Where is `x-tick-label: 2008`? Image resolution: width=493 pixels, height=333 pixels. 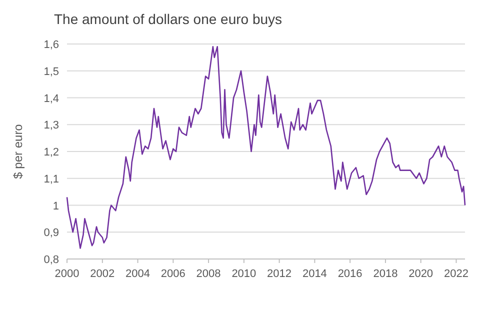 x-tick-label: 2008 is located at coordinates (208, 274).